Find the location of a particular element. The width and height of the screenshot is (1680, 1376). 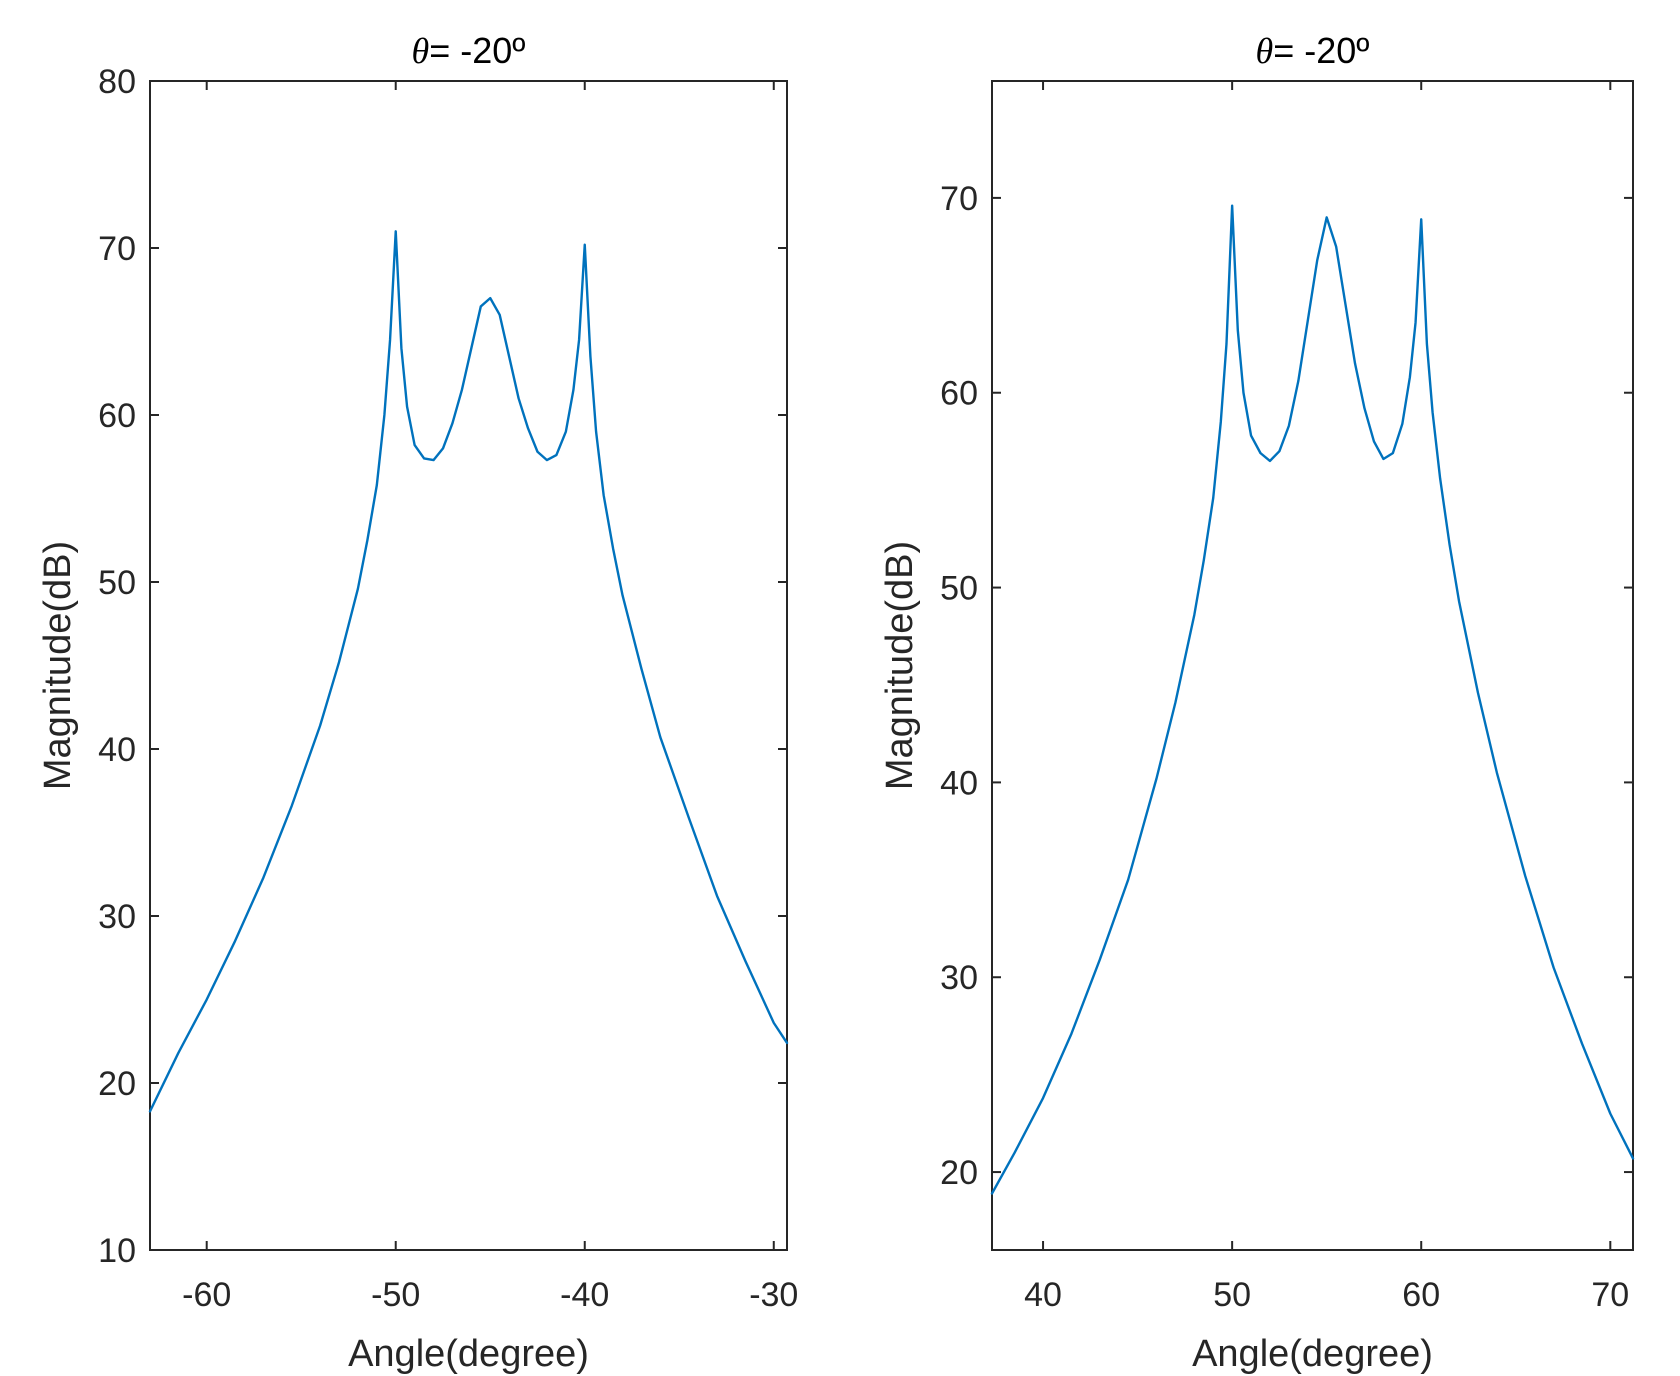

x-tick-label: 60 is located at coordinates (1421, 1295).